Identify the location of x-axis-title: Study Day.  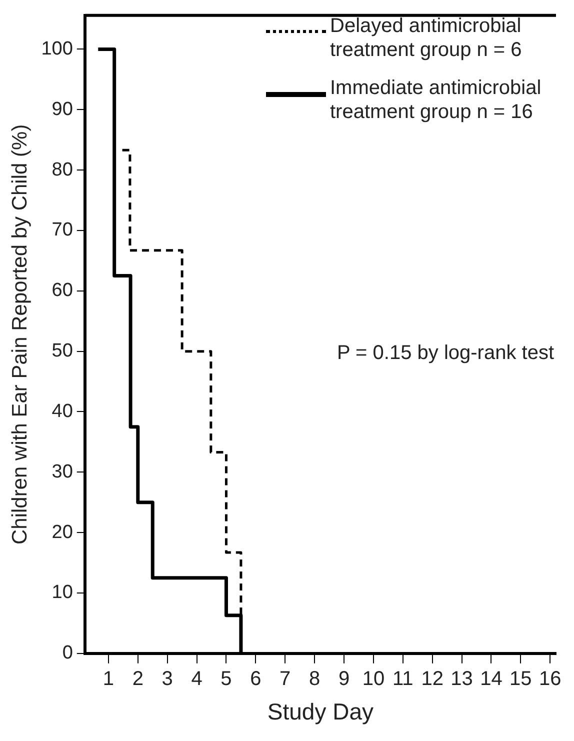
(320, 711).